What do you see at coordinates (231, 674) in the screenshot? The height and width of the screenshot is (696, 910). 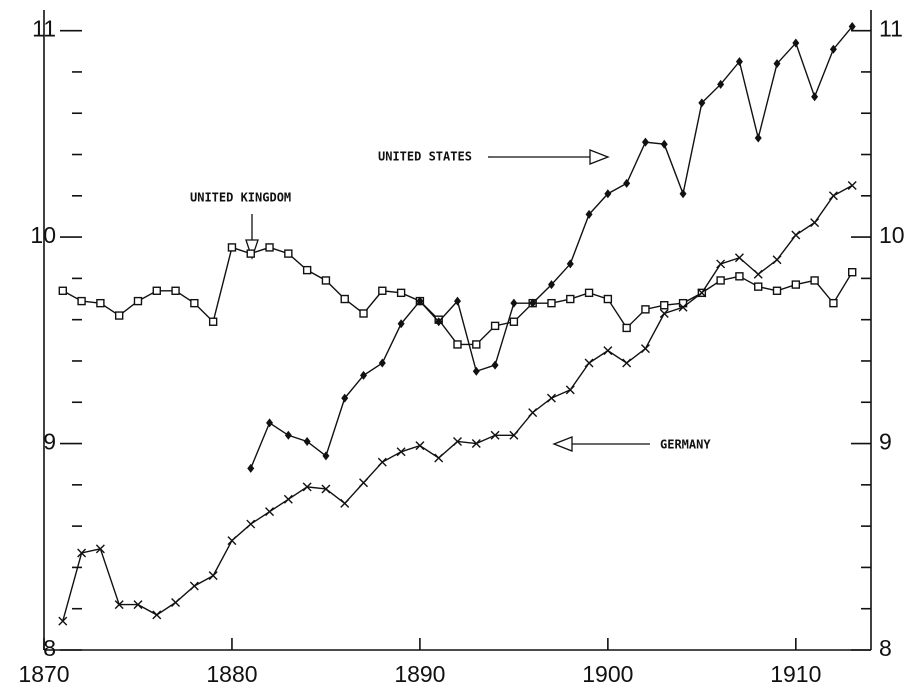 I see `x-tick-label: 1880` at bounding box center [231, 674].